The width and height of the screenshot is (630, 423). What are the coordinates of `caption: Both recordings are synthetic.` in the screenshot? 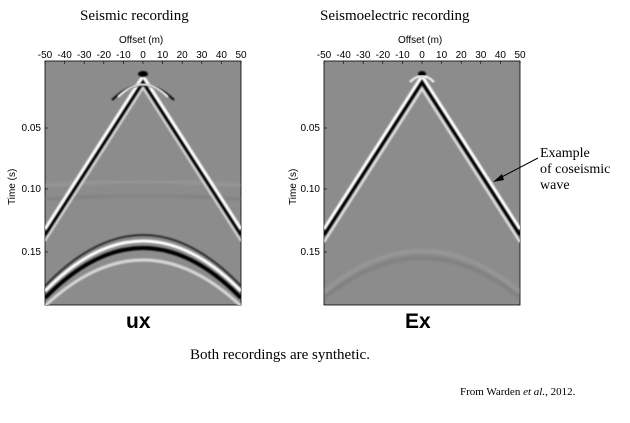 It's located at (280, 355).